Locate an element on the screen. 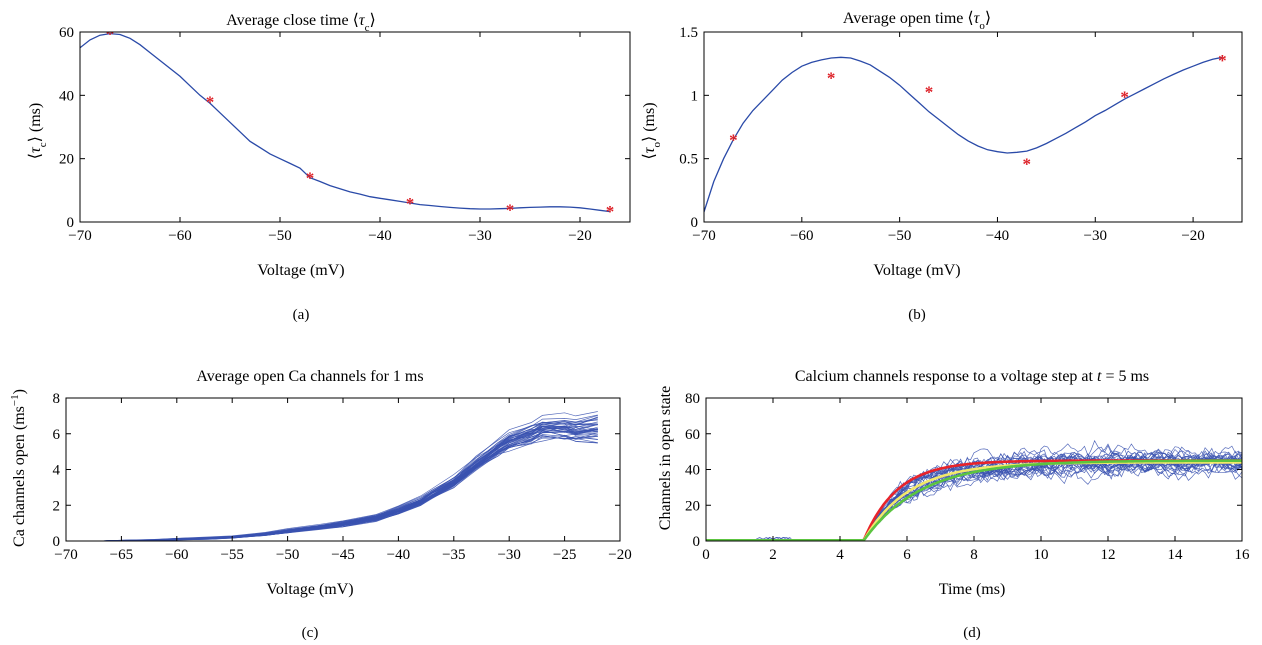 This screenshot has width=1262, height=645. panel-a-frame is located at coordinates (355, 127).